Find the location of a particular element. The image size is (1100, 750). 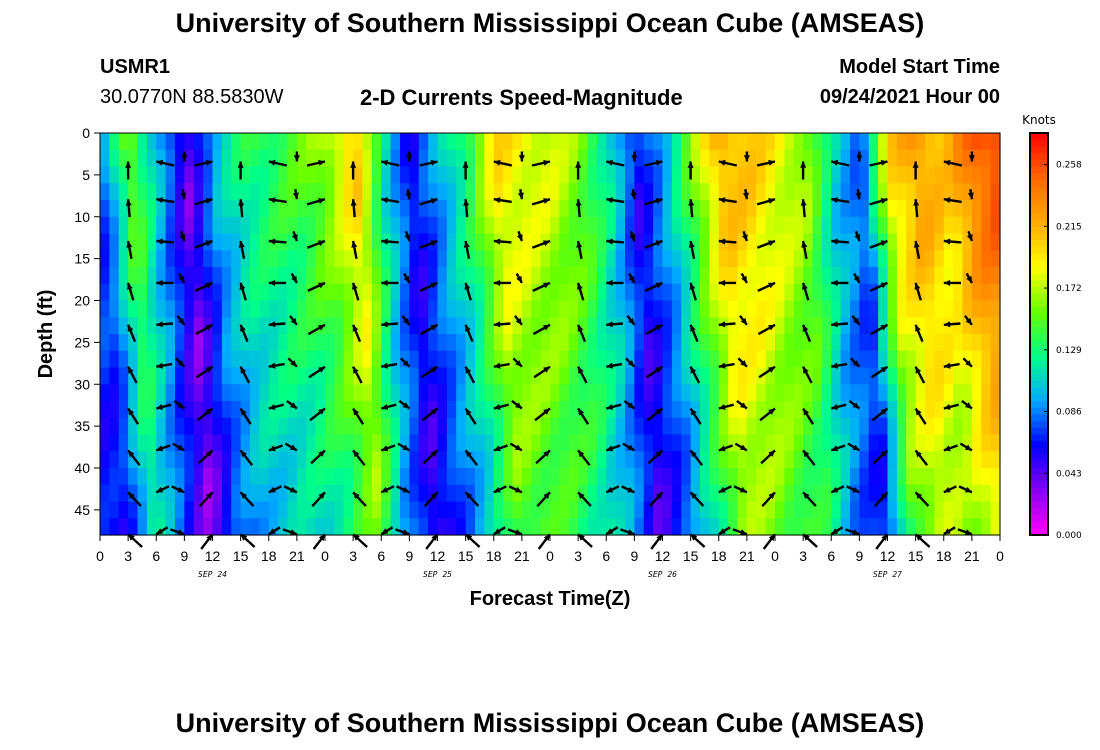

x-day-label: SEP 26 is located at coordinates (662, 574).